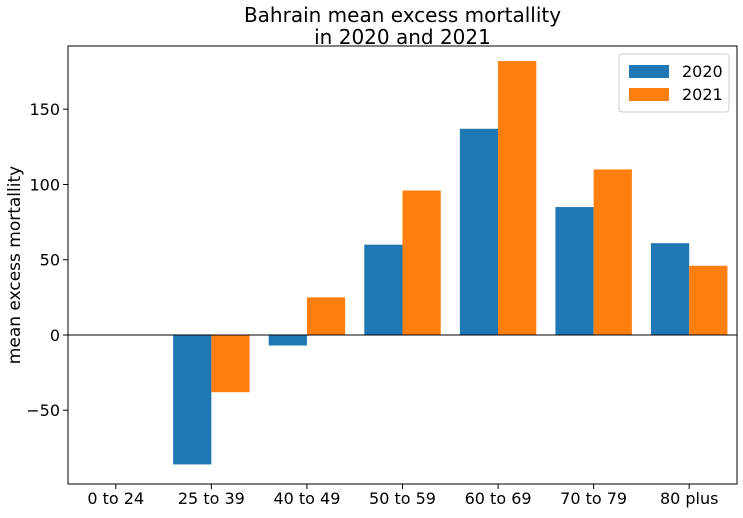 The width and height of the screenshot is (743, 518). I want to click on x-tick-label: 80 plus, so click(689, 498).